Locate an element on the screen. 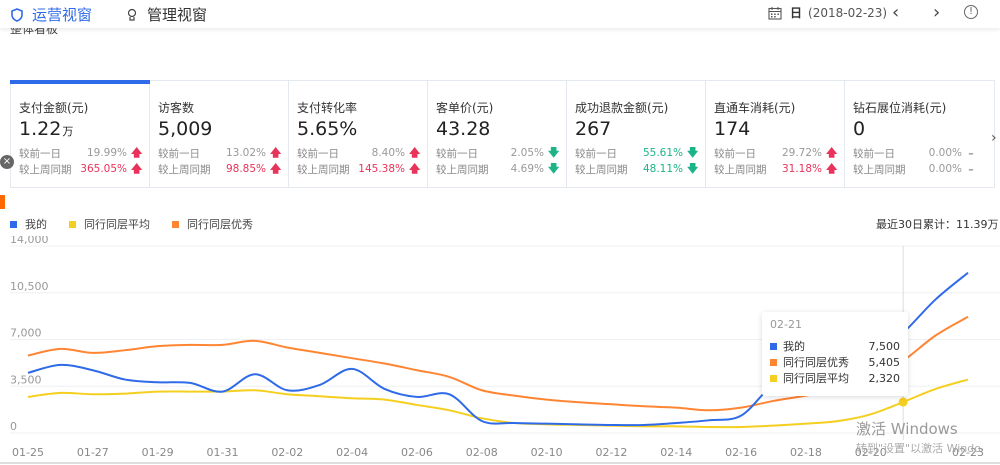  metric-compare-row: 较前一日 2.05% 🡇 is located at coordinates (498, 152).